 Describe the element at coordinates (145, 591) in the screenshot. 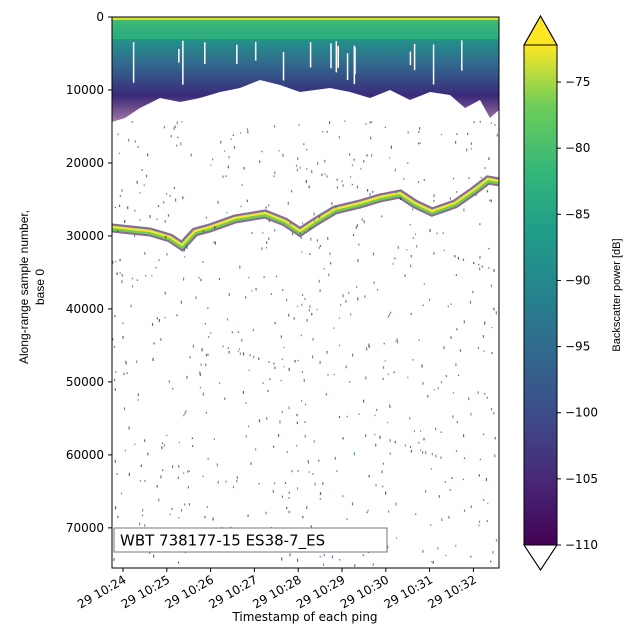

I see `x-tick-label: 29 10:25` at that location.